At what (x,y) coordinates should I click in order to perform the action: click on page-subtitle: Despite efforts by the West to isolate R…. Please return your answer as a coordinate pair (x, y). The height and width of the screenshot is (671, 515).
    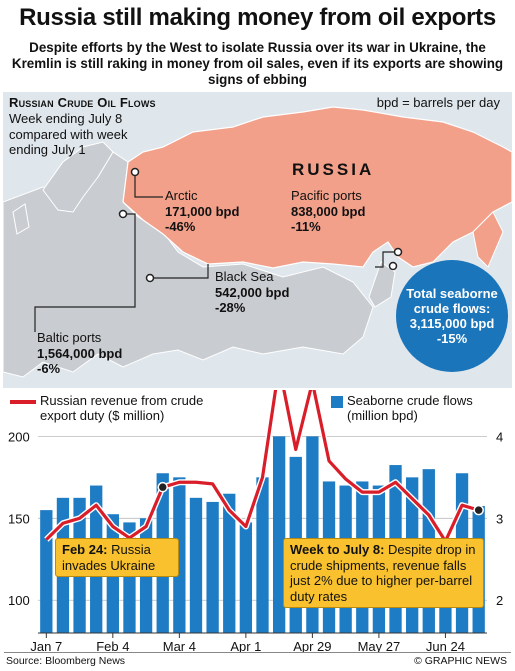
    Looking at the image, I should click on (257, 63).